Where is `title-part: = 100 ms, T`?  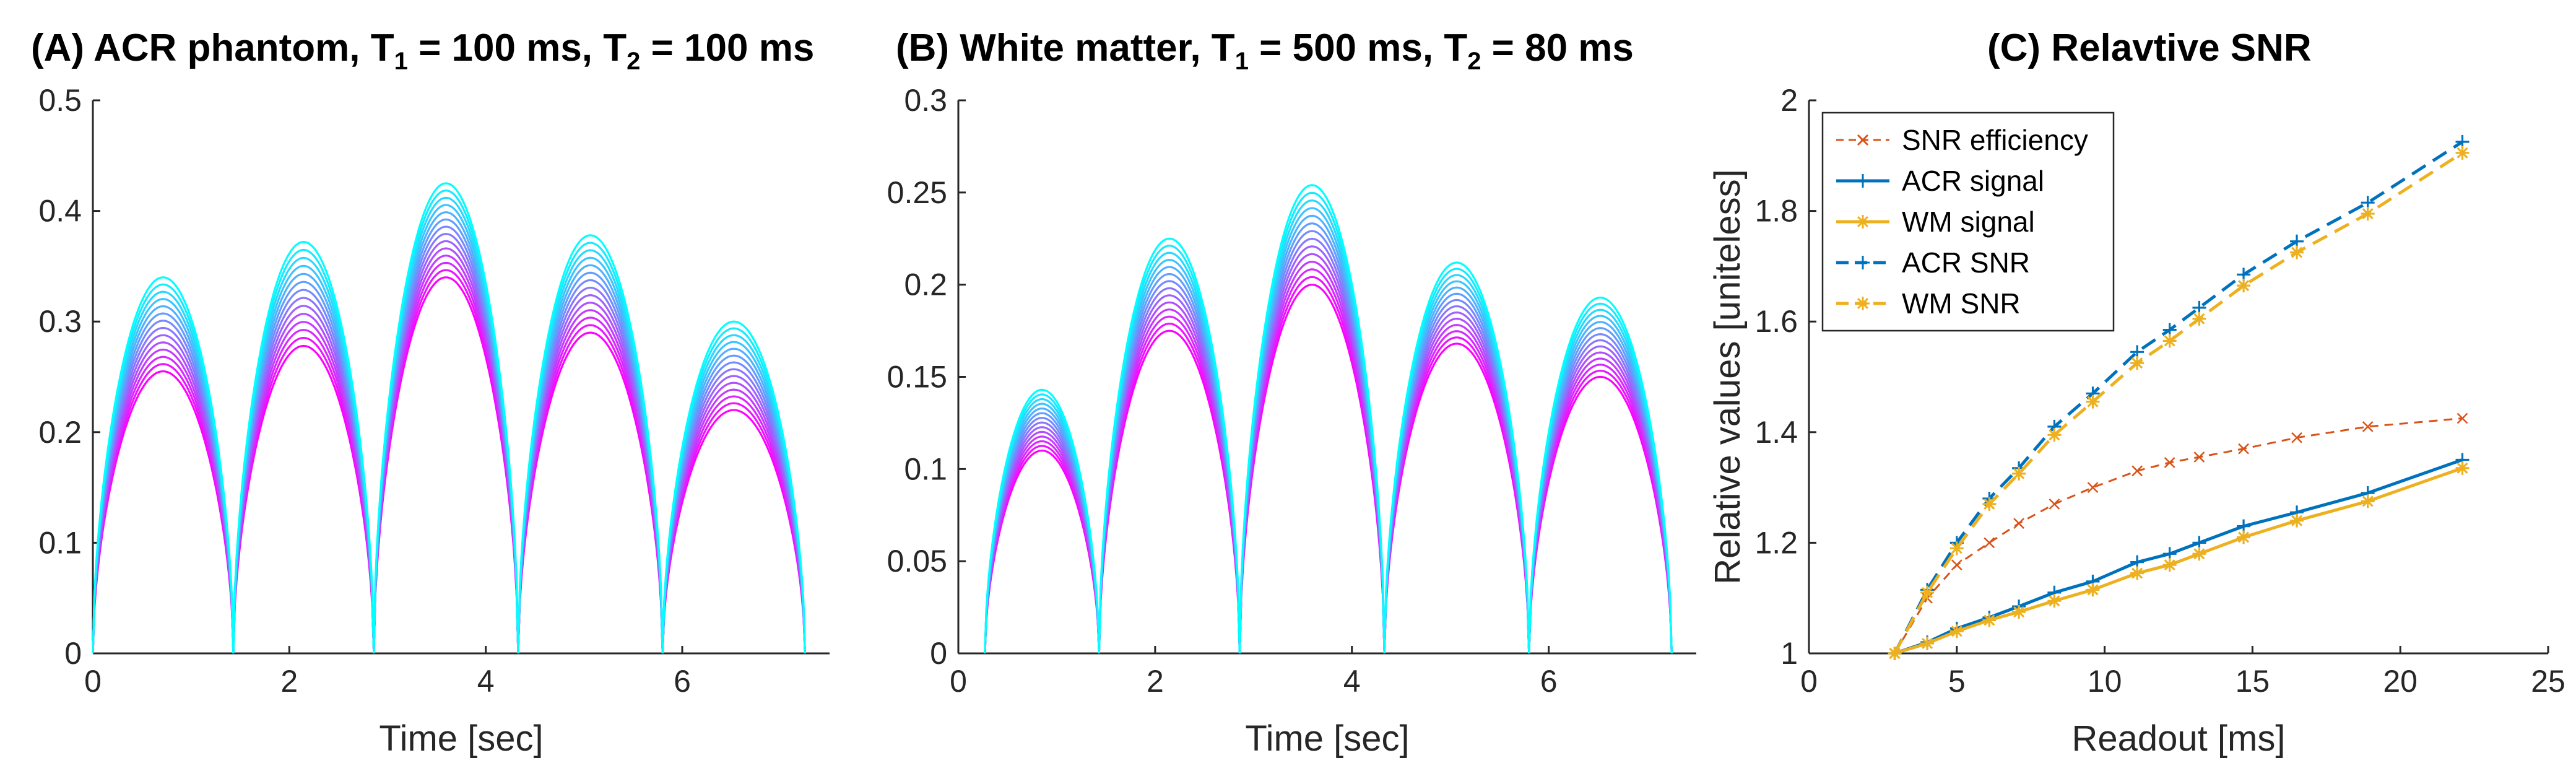
title-part: = 100 ms, T is located at coordinates (517, 48).